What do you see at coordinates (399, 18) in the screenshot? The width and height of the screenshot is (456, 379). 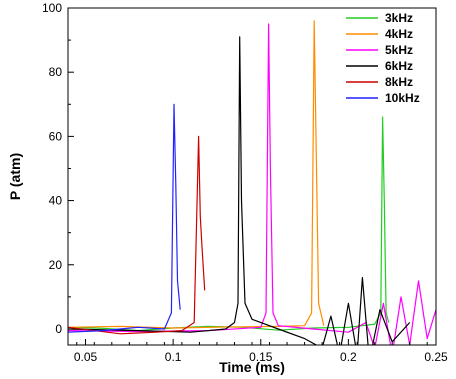 I see `legend-label-3kHz: 3kHz` at bounding box center [399, 18].